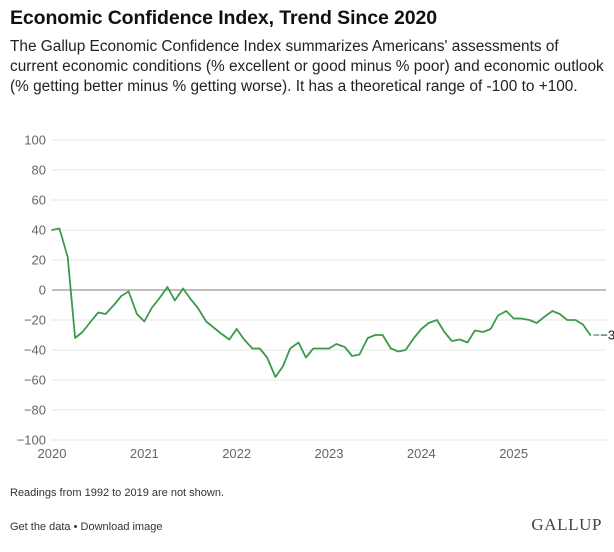 Image resolution: width=614 pixels, height=552 pixels. What do you see at coordinates (31, 290) in the screenshot?
I see `y-axis-ticks: 100 80 60 40 20 0 −20 −40 −60 −80 −100` at bounding box center [31, 290].